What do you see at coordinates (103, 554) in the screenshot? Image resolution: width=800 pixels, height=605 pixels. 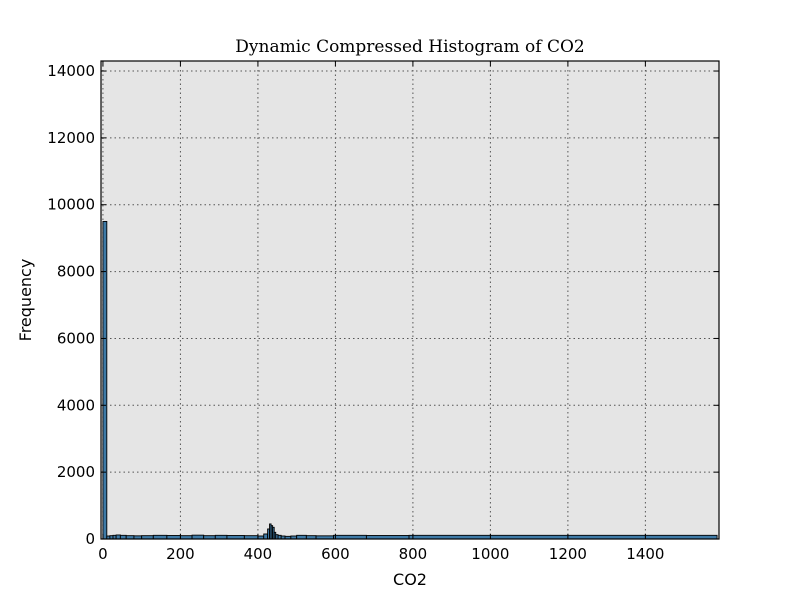 I see `x-tick-label: 0` at bounding box center [103, 554].